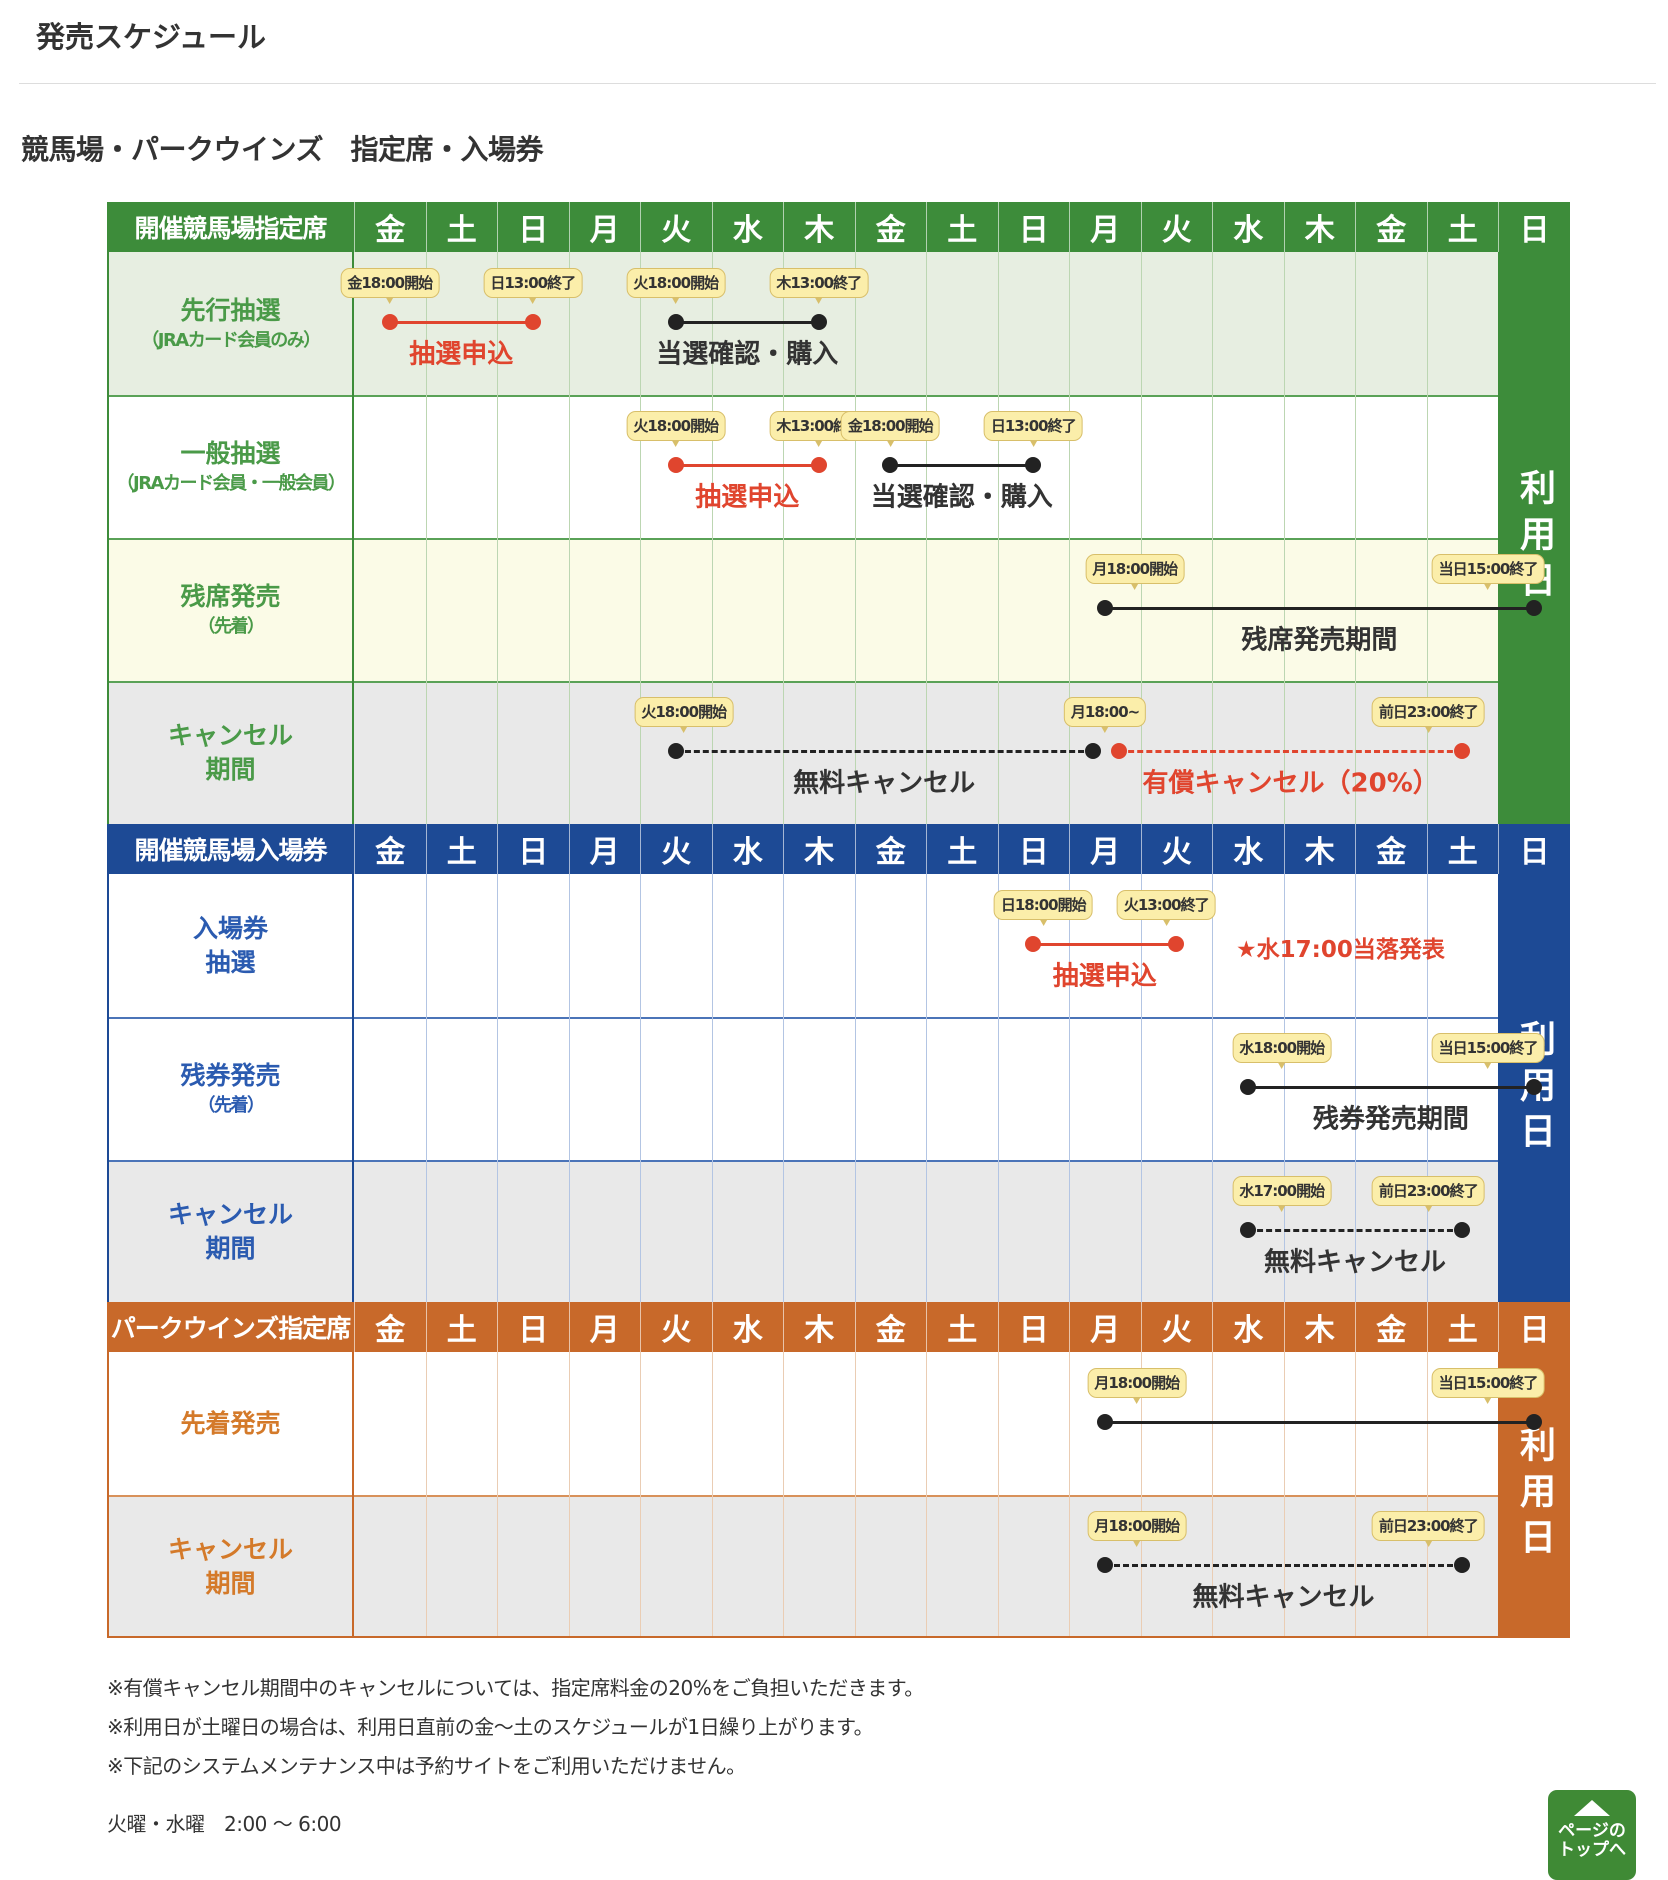 This screenshot has width=1668, height=1880. Describe the element at coordinates (230, 945) in the screenshot. I see `row-label: 入場券 抽選` at that location.